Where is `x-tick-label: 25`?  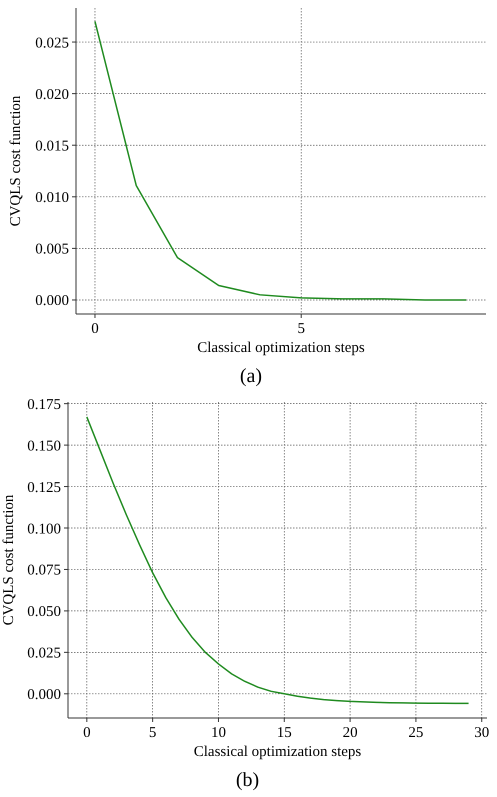
x-tick-label: 25 is located at coordinates (416, 733).